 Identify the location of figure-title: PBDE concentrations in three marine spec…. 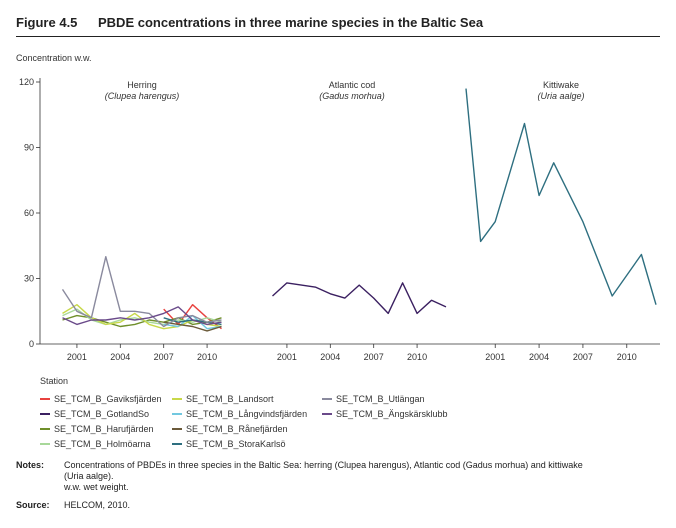
(291, 22).